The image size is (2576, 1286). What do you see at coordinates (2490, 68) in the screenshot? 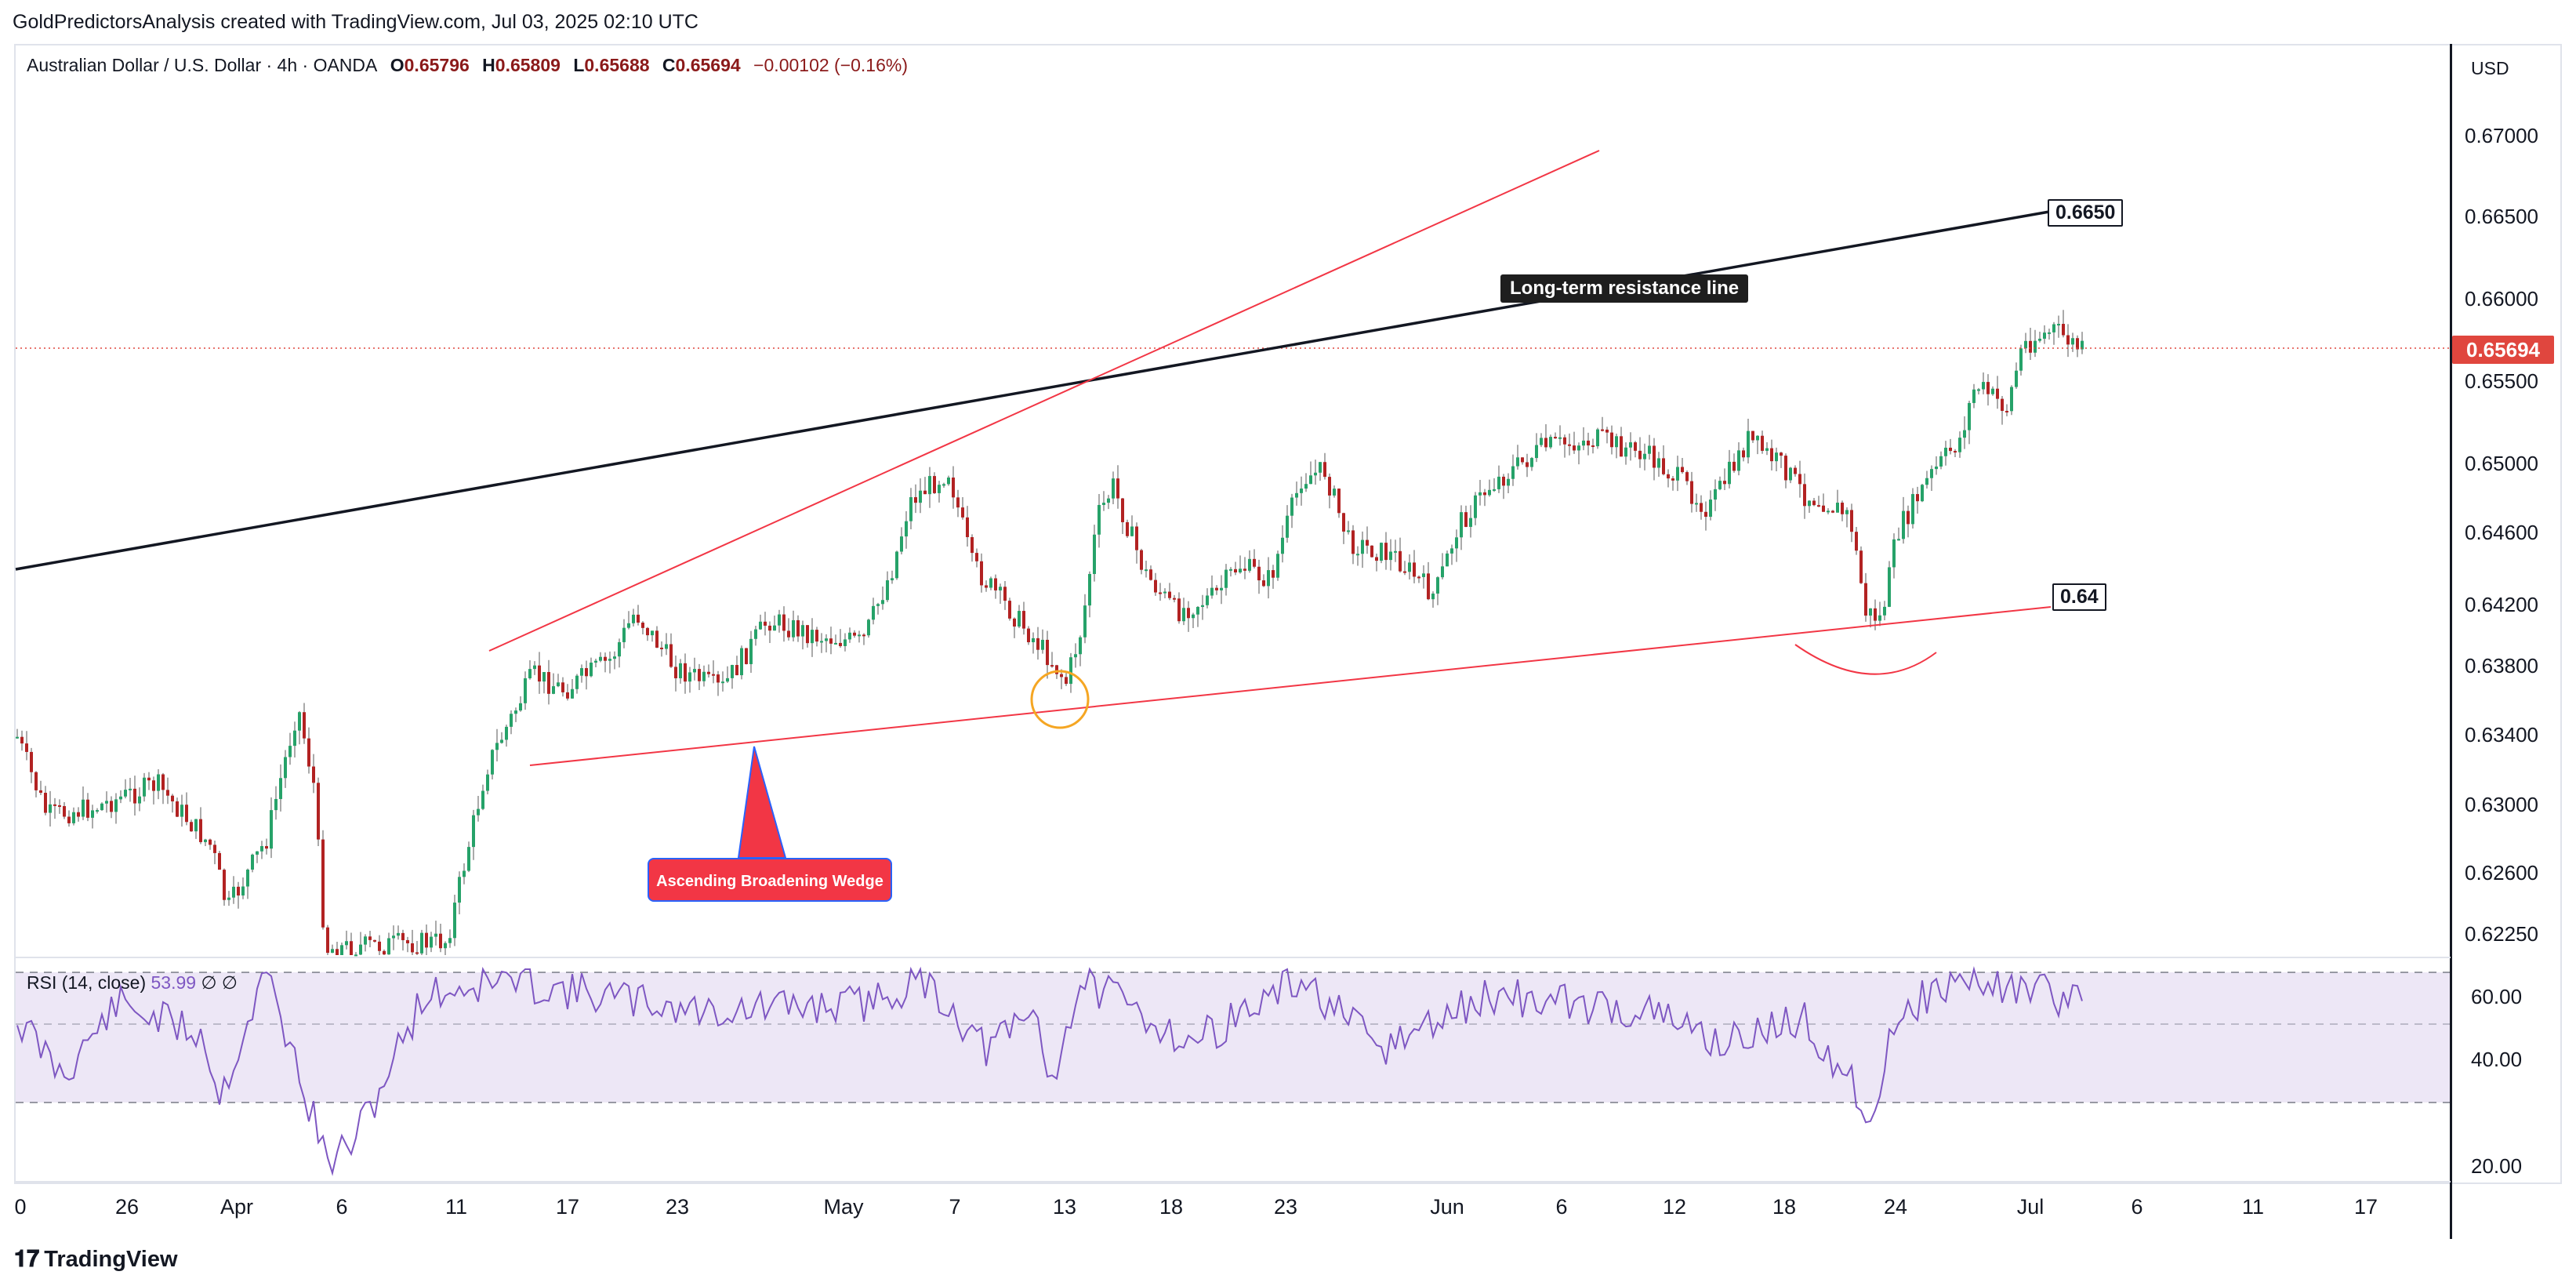
I see `currency-label: USD` at bounding box center [2490, 68].